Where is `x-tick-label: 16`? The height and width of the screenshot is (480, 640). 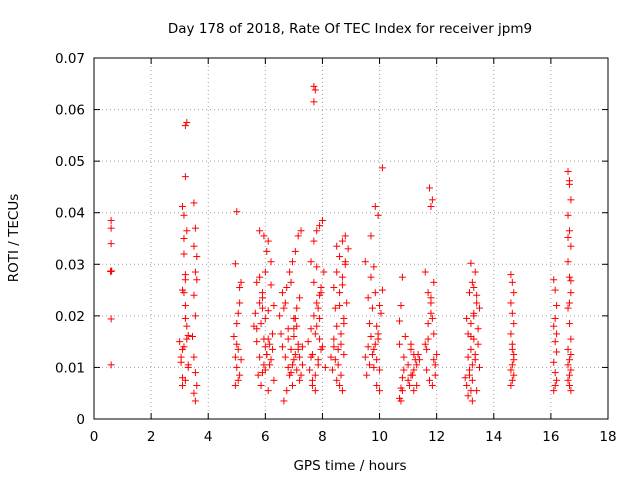
x-tick-label: 16 is located at coordinates (550, 437).